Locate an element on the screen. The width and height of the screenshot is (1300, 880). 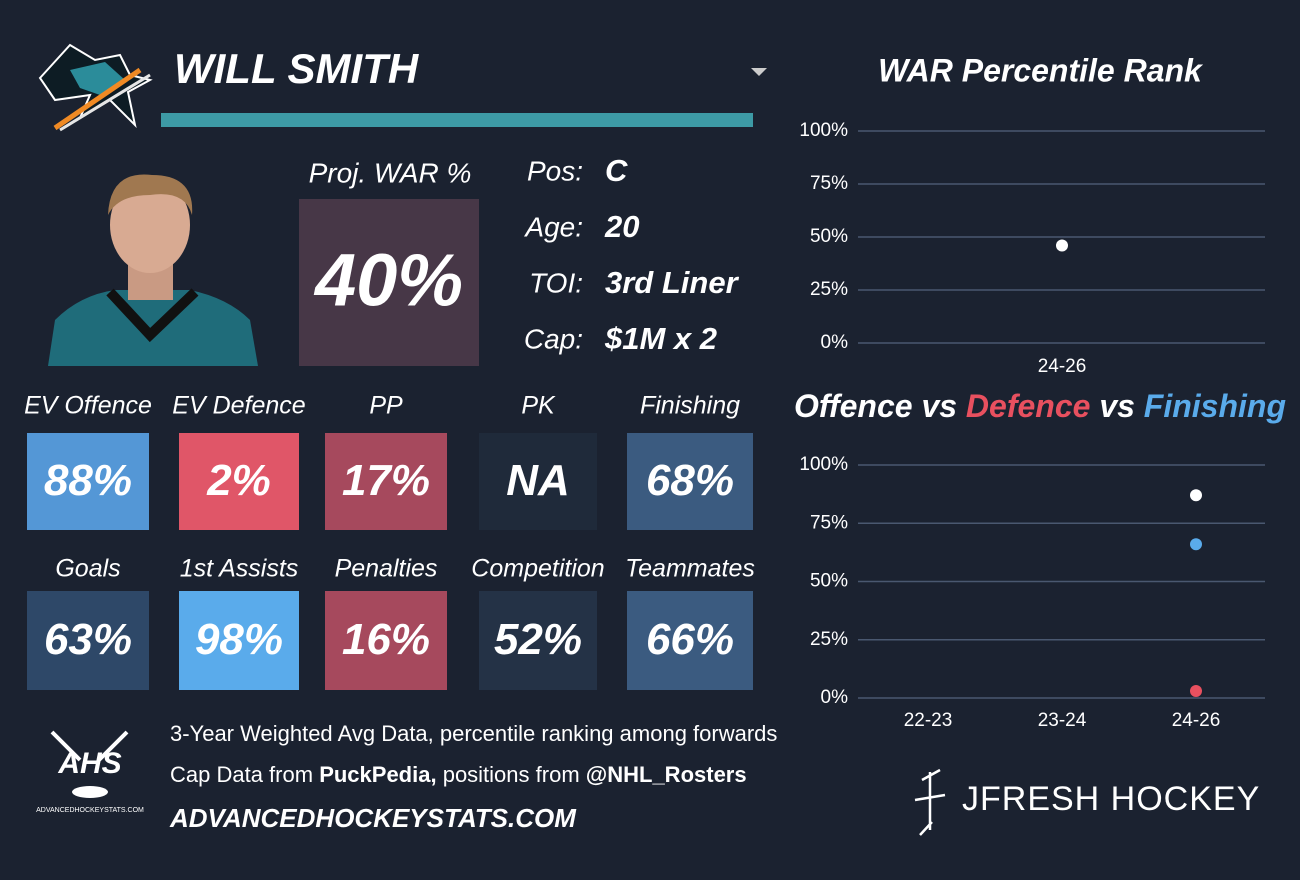
tile-label: EV Defence is located at coordinates (238, 406).